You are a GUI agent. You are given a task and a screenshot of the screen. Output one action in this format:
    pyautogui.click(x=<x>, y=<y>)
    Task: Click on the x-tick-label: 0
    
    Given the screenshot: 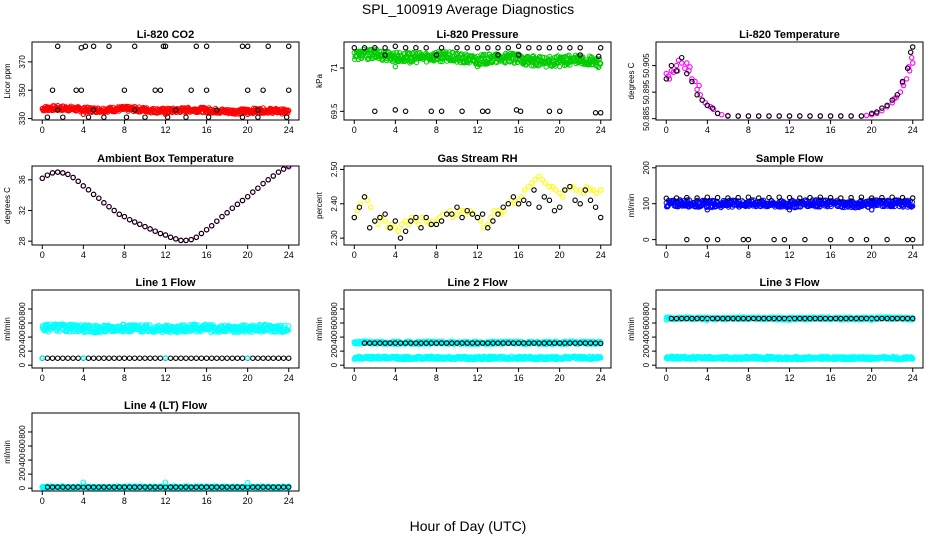 What is the action you would take?
    pyautogui.click(x=666, y=378)
    